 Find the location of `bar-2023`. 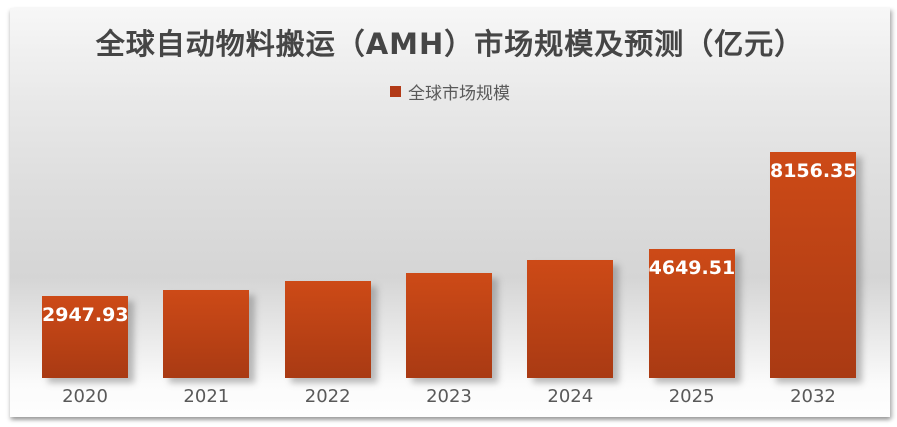

bar-2023 is located at coordinates (448, 325).